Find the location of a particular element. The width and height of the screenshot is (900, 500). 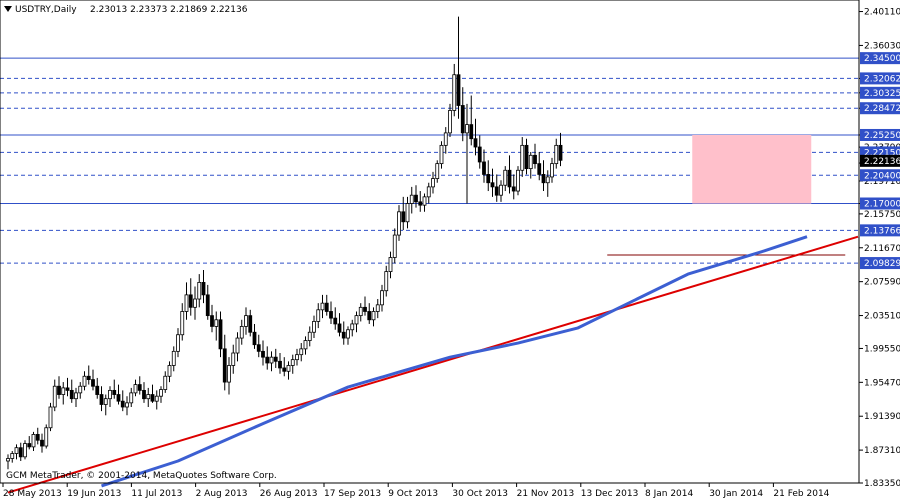

x-tick-label: 13 Dec 2013 is located at coordinates (610, 494).